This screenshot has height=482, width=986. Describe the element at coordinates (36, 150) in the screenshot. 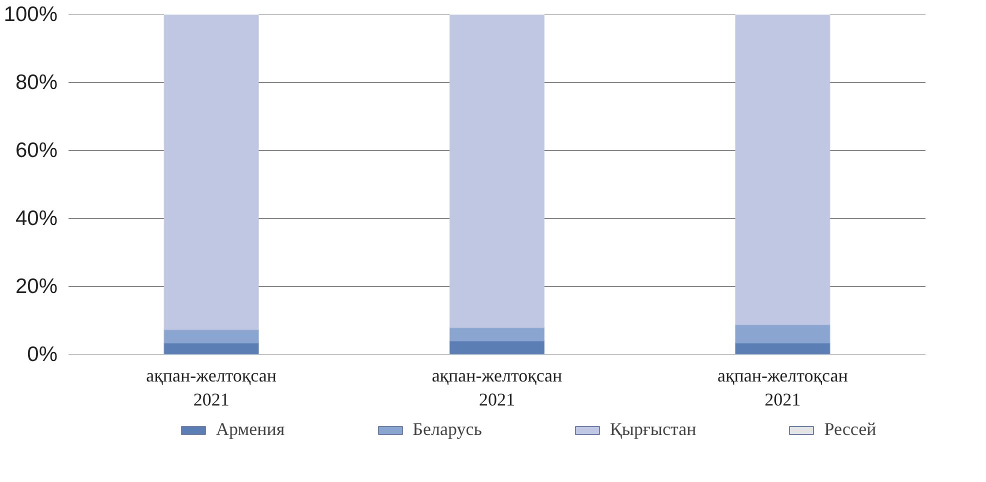

I see `y-tick-label: 60%` at that location.